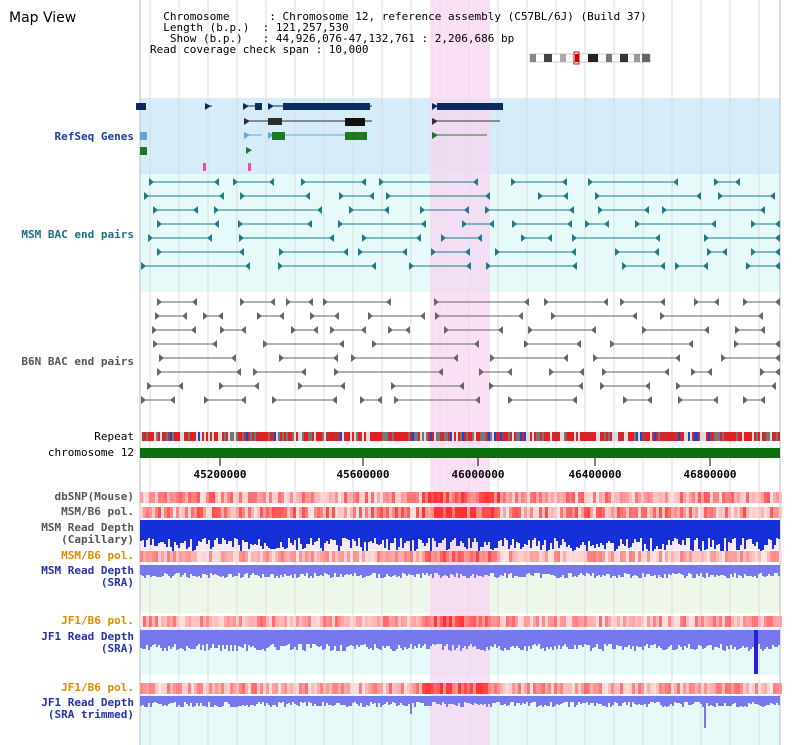  I want to click on repeat-label: Repeat, so click(114, 436).